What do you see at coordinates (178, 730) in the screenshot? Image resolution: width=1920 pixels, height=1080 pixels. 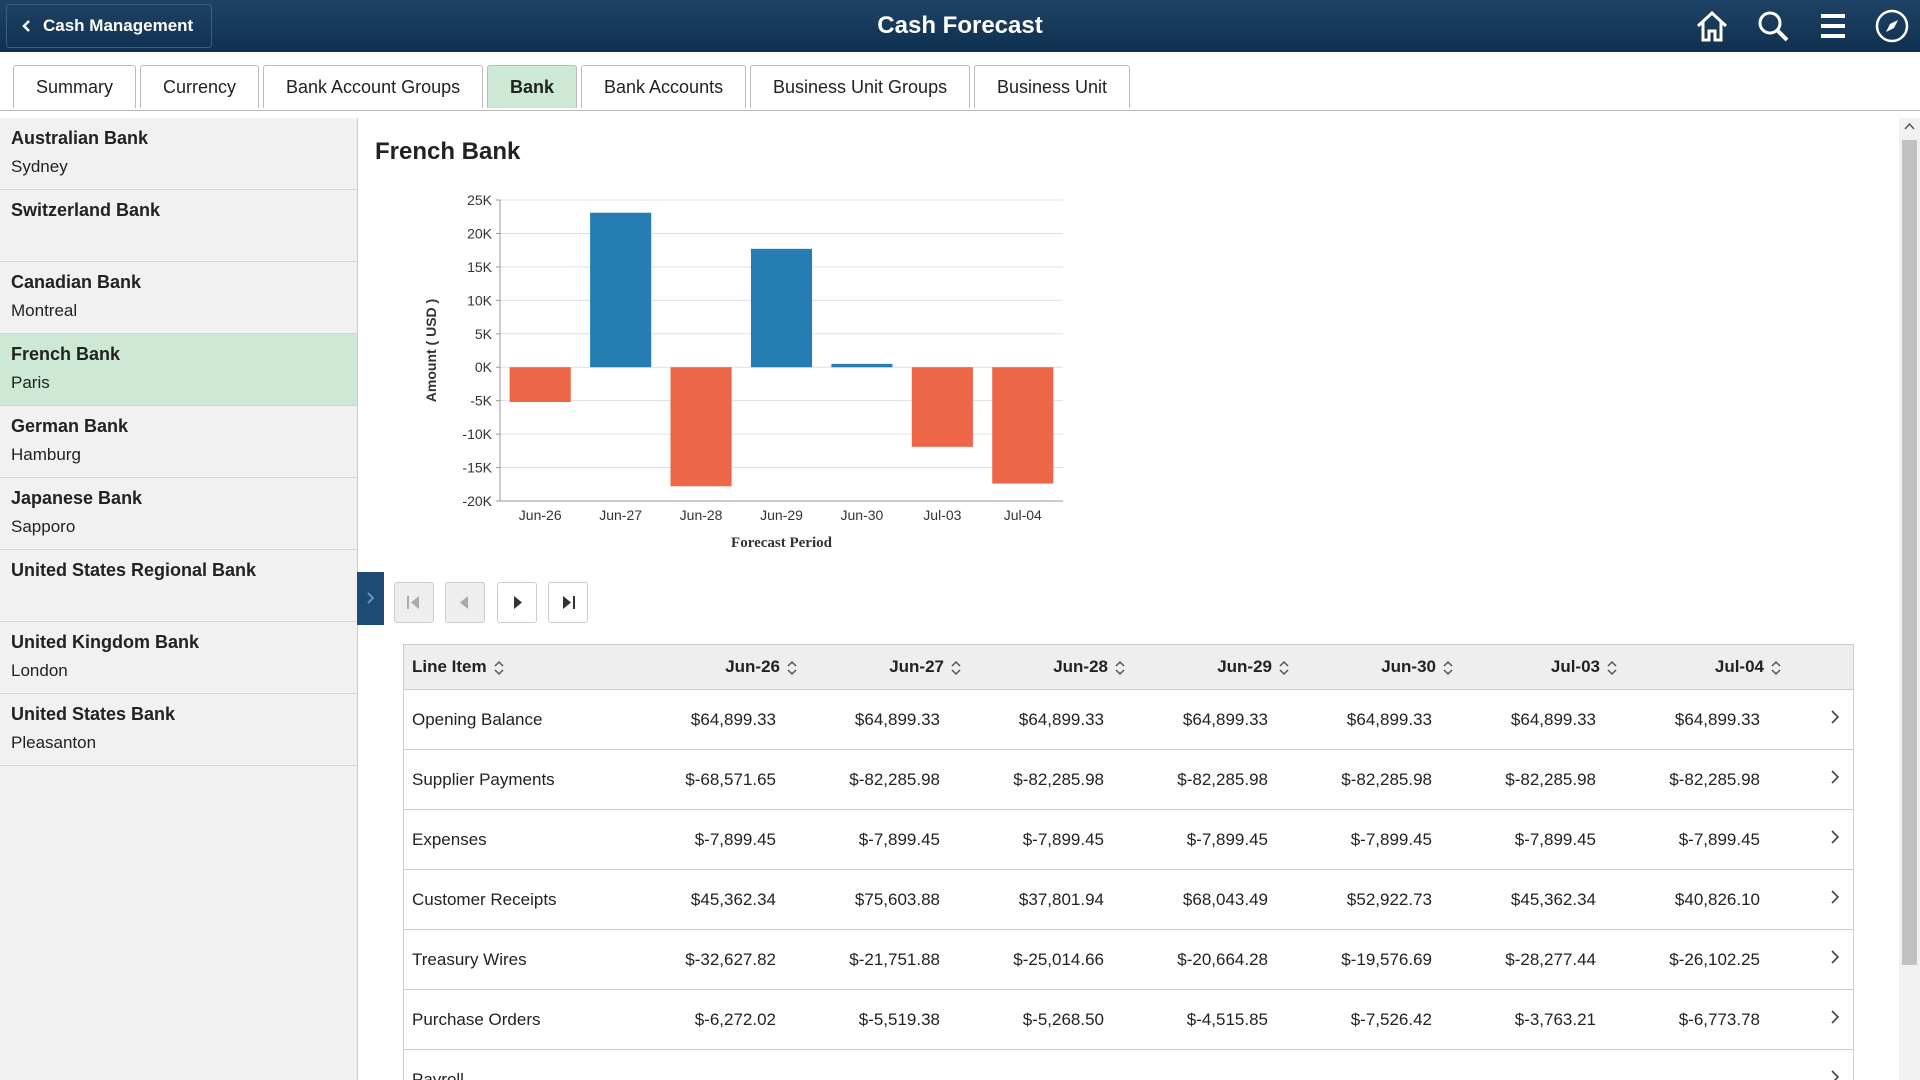 I see `bank-item: United States Bank Pleasanton` at bounding box center [178, 730].